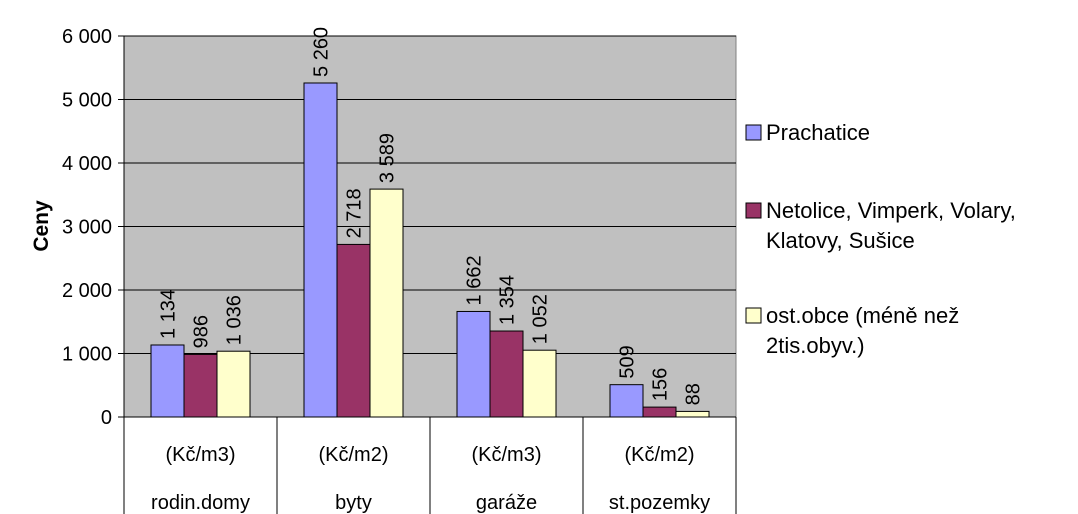 This screenshot has width=1078, height=514. Describe the element at coordinates (628, 361) in the screenshot. I see `data-label: 509` at that location.